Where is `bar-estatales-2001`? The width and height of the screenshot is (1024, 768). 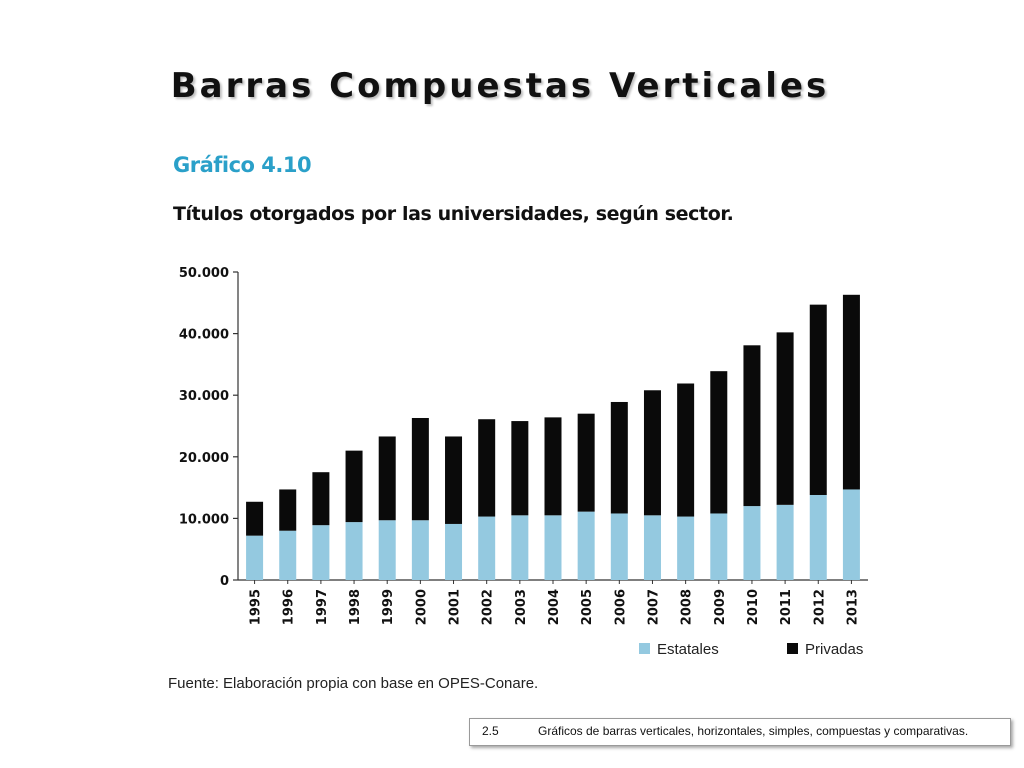 bar-estatales-2001 is located at coordinates (454, 551).